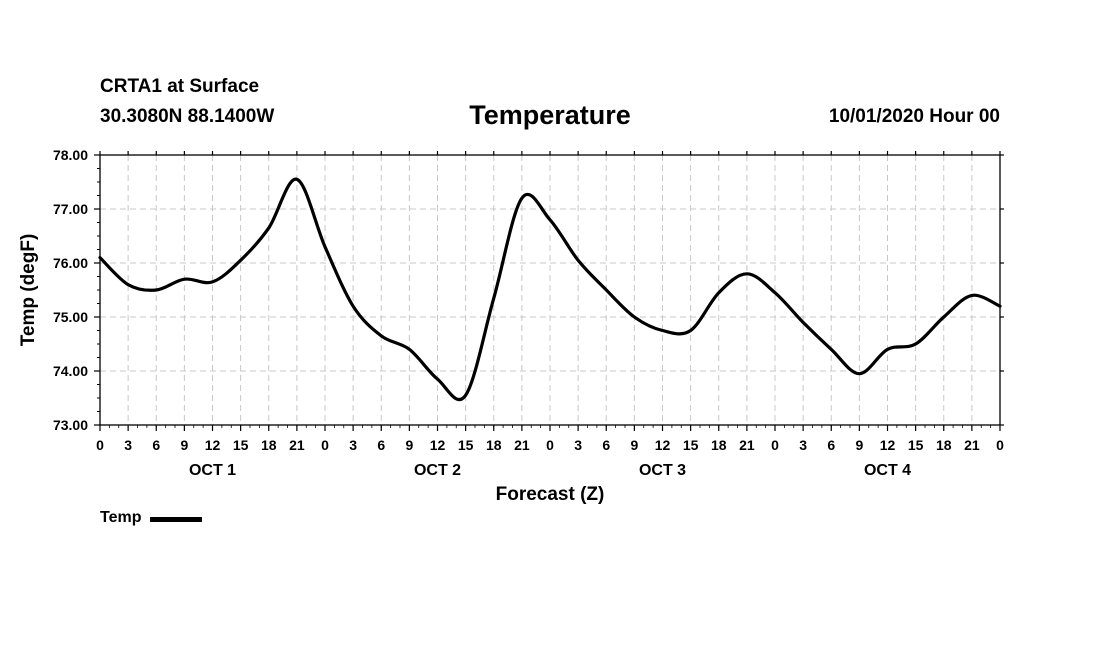 The width and height of the screenshot is (1100, 650). What do you see at coordinates (70, 263) in the screenshot?
I see `y-tick-label: 76.00` at bounding box center [70, 263].